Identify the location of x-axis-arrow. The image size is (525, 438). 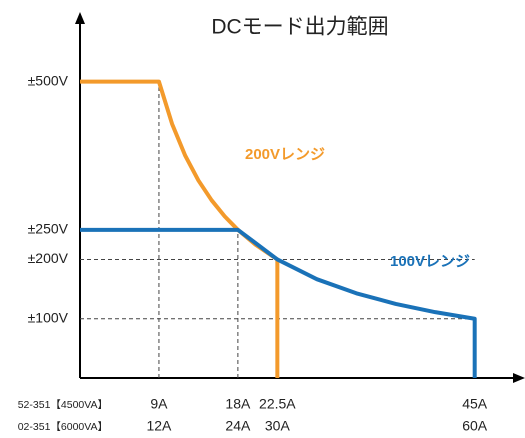
(519, 378).